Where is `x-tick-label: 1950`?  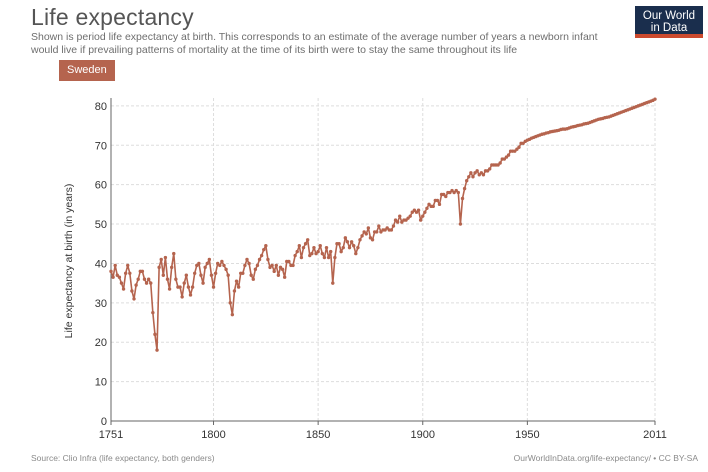
x-tick-label: 1950 is located at coordinates (527, 435).